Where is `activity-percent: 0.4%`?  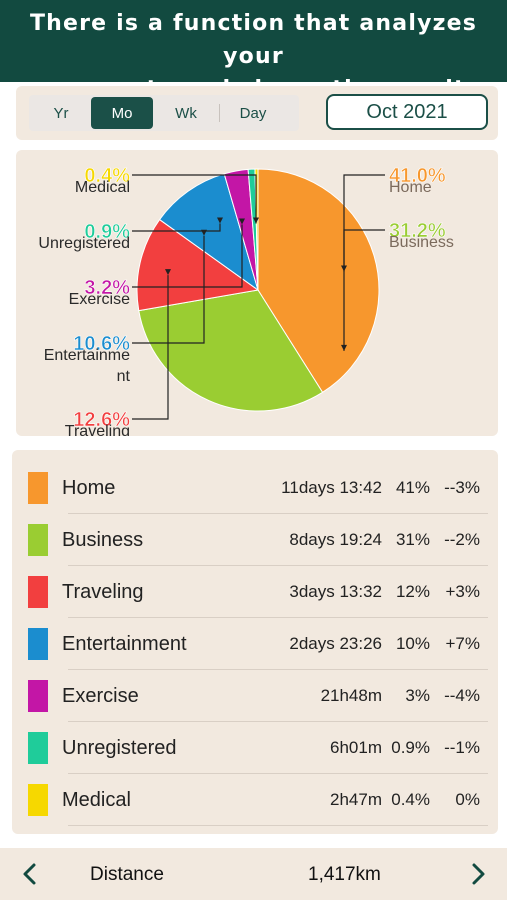 activity-percent: 0.4% is located at coordinates (410, 799).